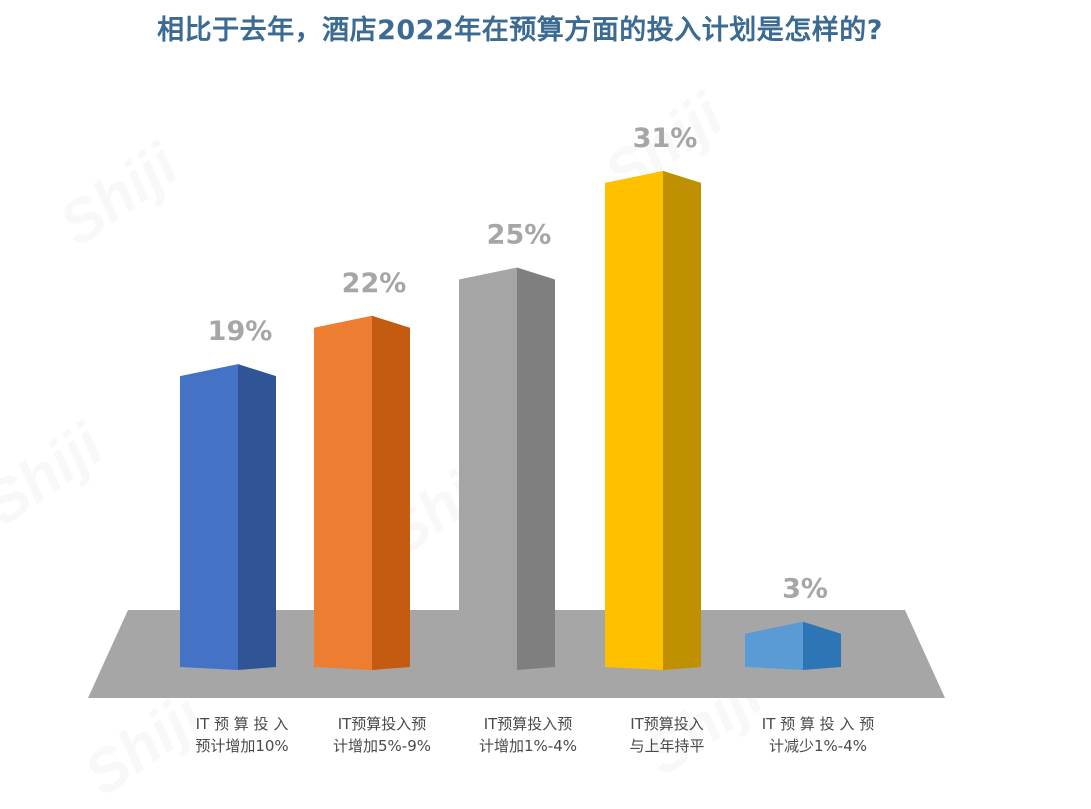 The image size is (1091, 809). I want to click on category-label-line: IT 预 算 投 入, so click(242, 724).